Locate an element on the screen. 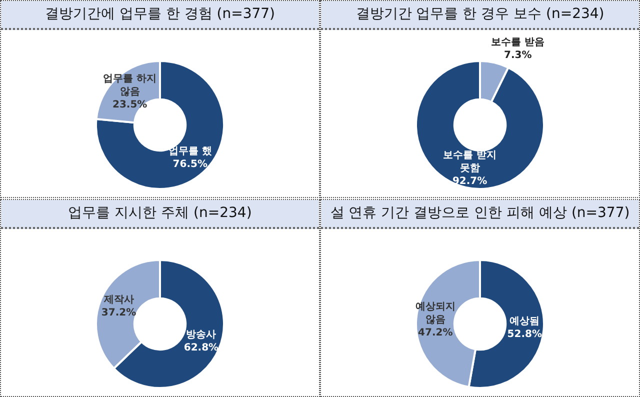 This screenshot has width=640, height=397. chart-title: 설 연휴 기간 결방으로 인한 피해 예상 (n=377) is located at coordinates (480, 214).